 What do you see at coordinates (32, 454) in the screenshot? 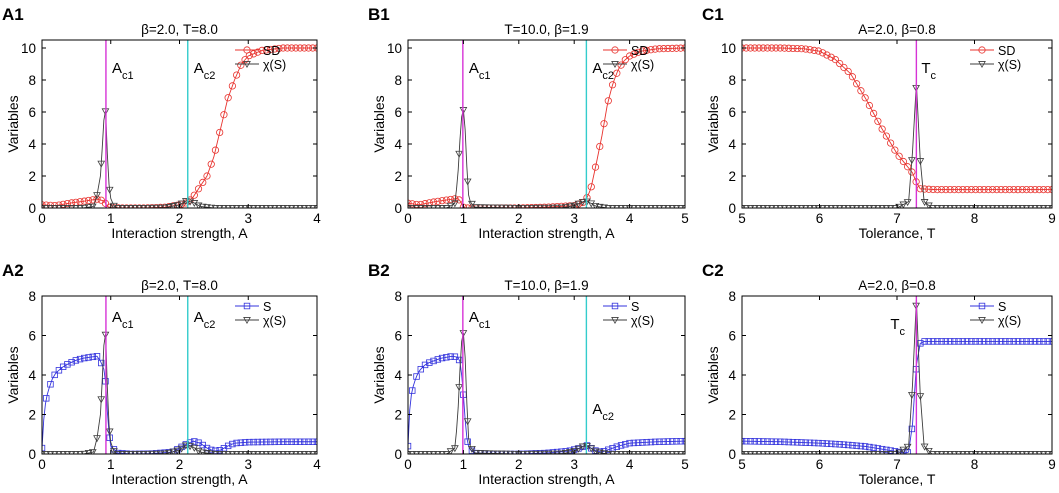
I see `y-tick-label: 0` at bounding box center [32, 454].